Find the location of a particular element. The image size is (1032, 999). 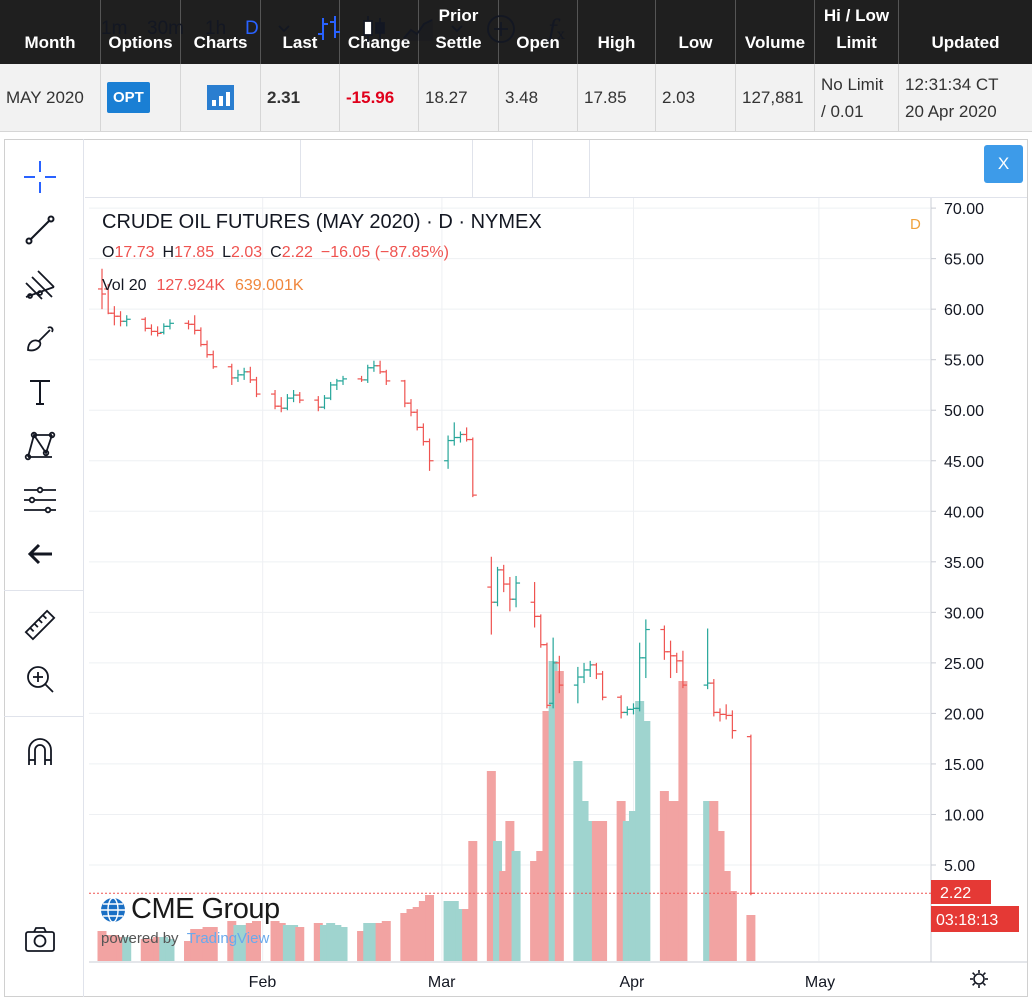

candles-style-icon is located at coordinates (374, 28).